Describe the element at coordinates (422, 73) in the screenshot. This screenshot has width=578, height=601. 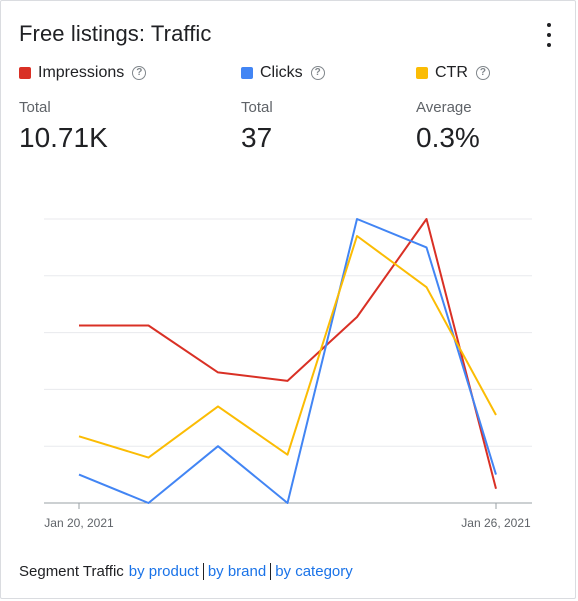
I see `ctr-swatch` at that location.